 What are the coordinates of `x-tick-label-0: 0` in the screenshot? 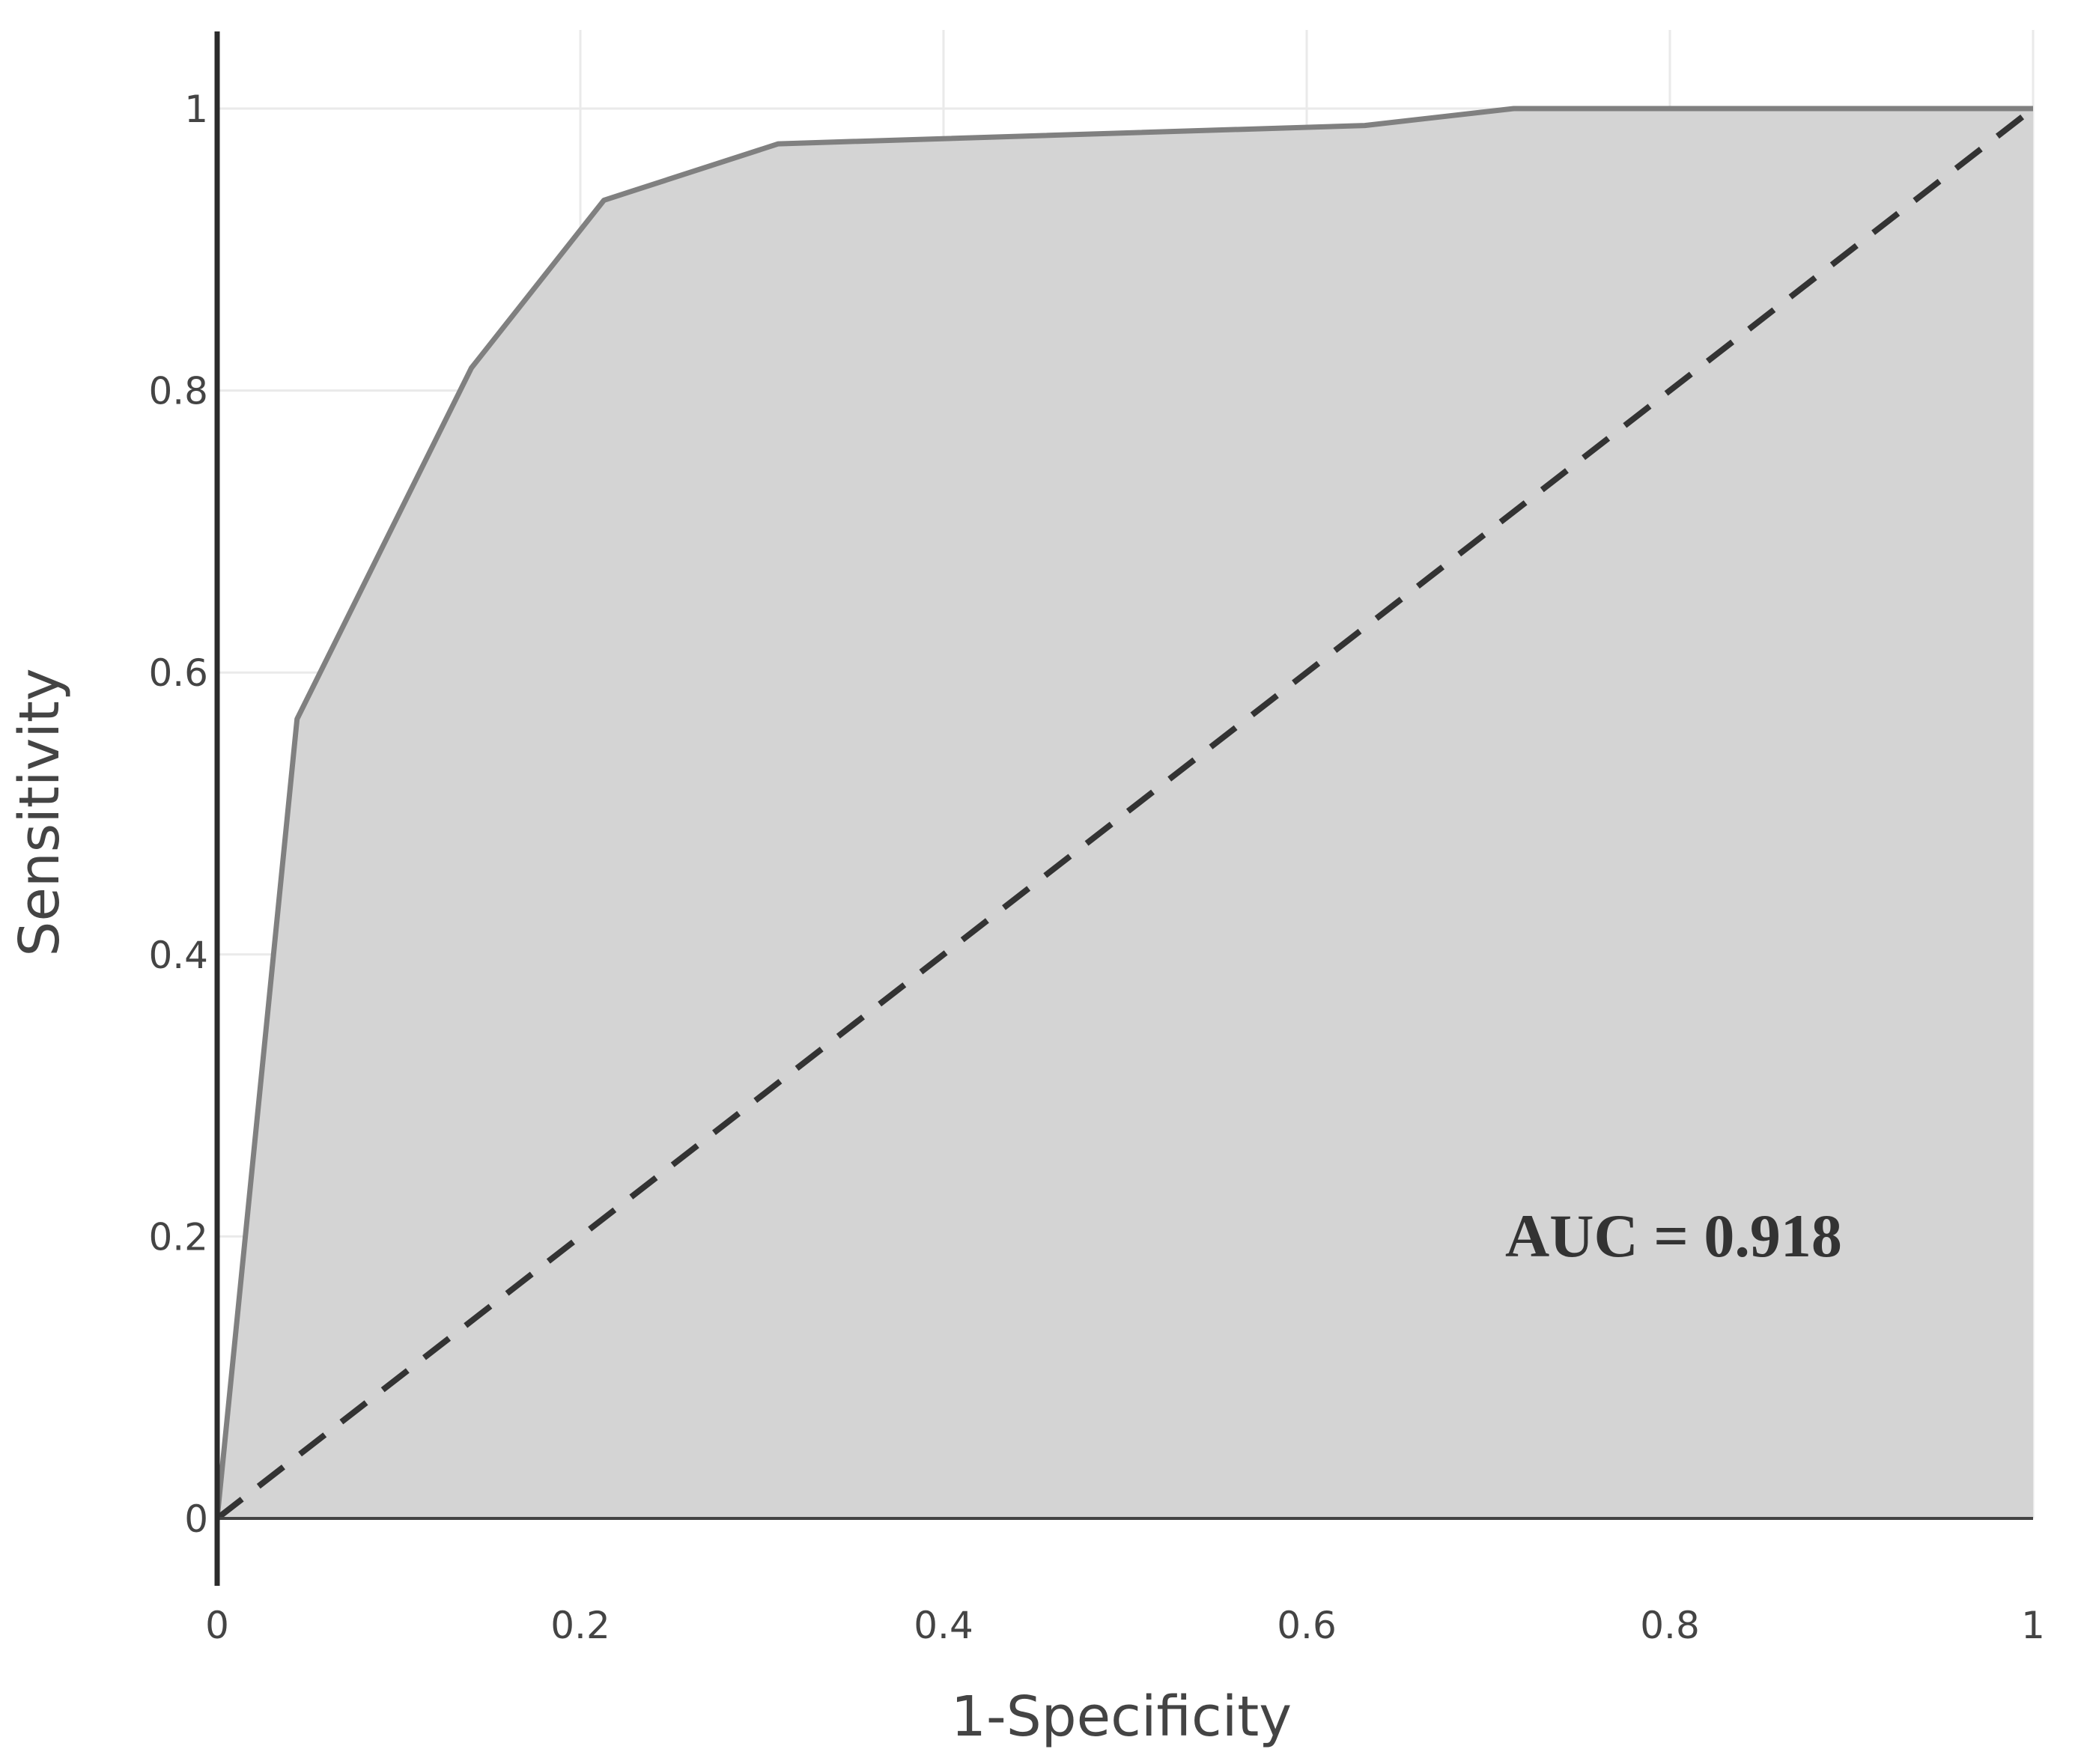 It's located at (217, 1625).